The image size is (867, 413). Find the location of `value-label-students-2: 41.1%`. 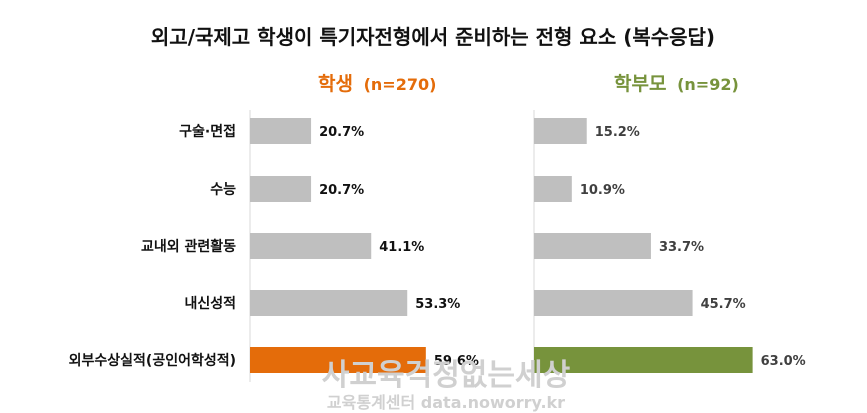

value-label-students-2: 41.1% is located at coordinates (401, 247).